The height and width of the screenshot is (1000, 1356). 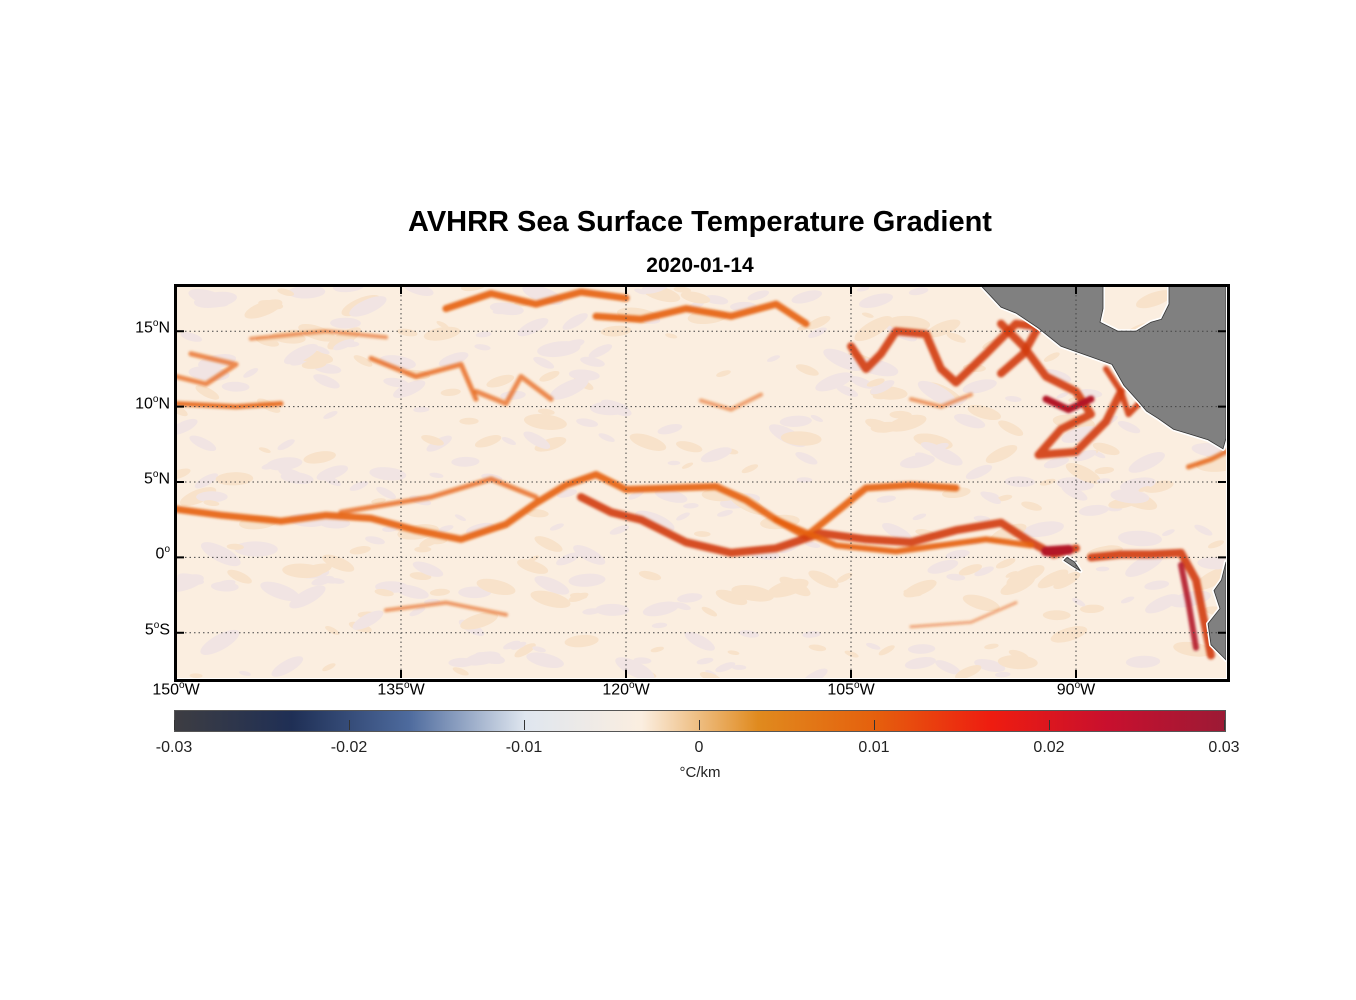 What do you see at coordinates (174, 747) in the screenshot?
I see `colorbar-tick-label: -0.03` at bounding box center [174, 747].